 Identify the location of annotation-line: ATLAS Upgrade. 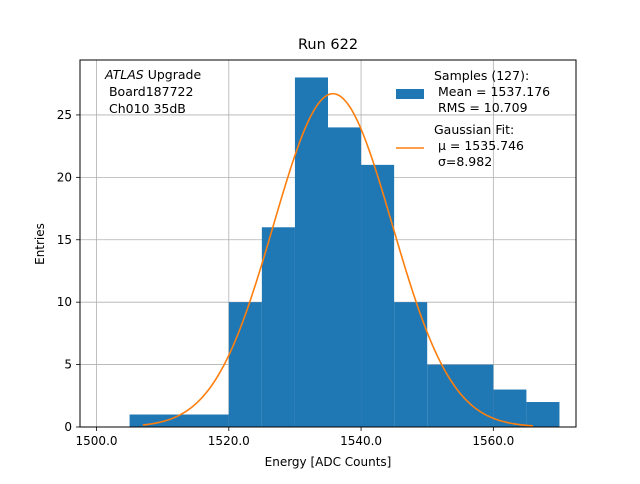
(152, 74).